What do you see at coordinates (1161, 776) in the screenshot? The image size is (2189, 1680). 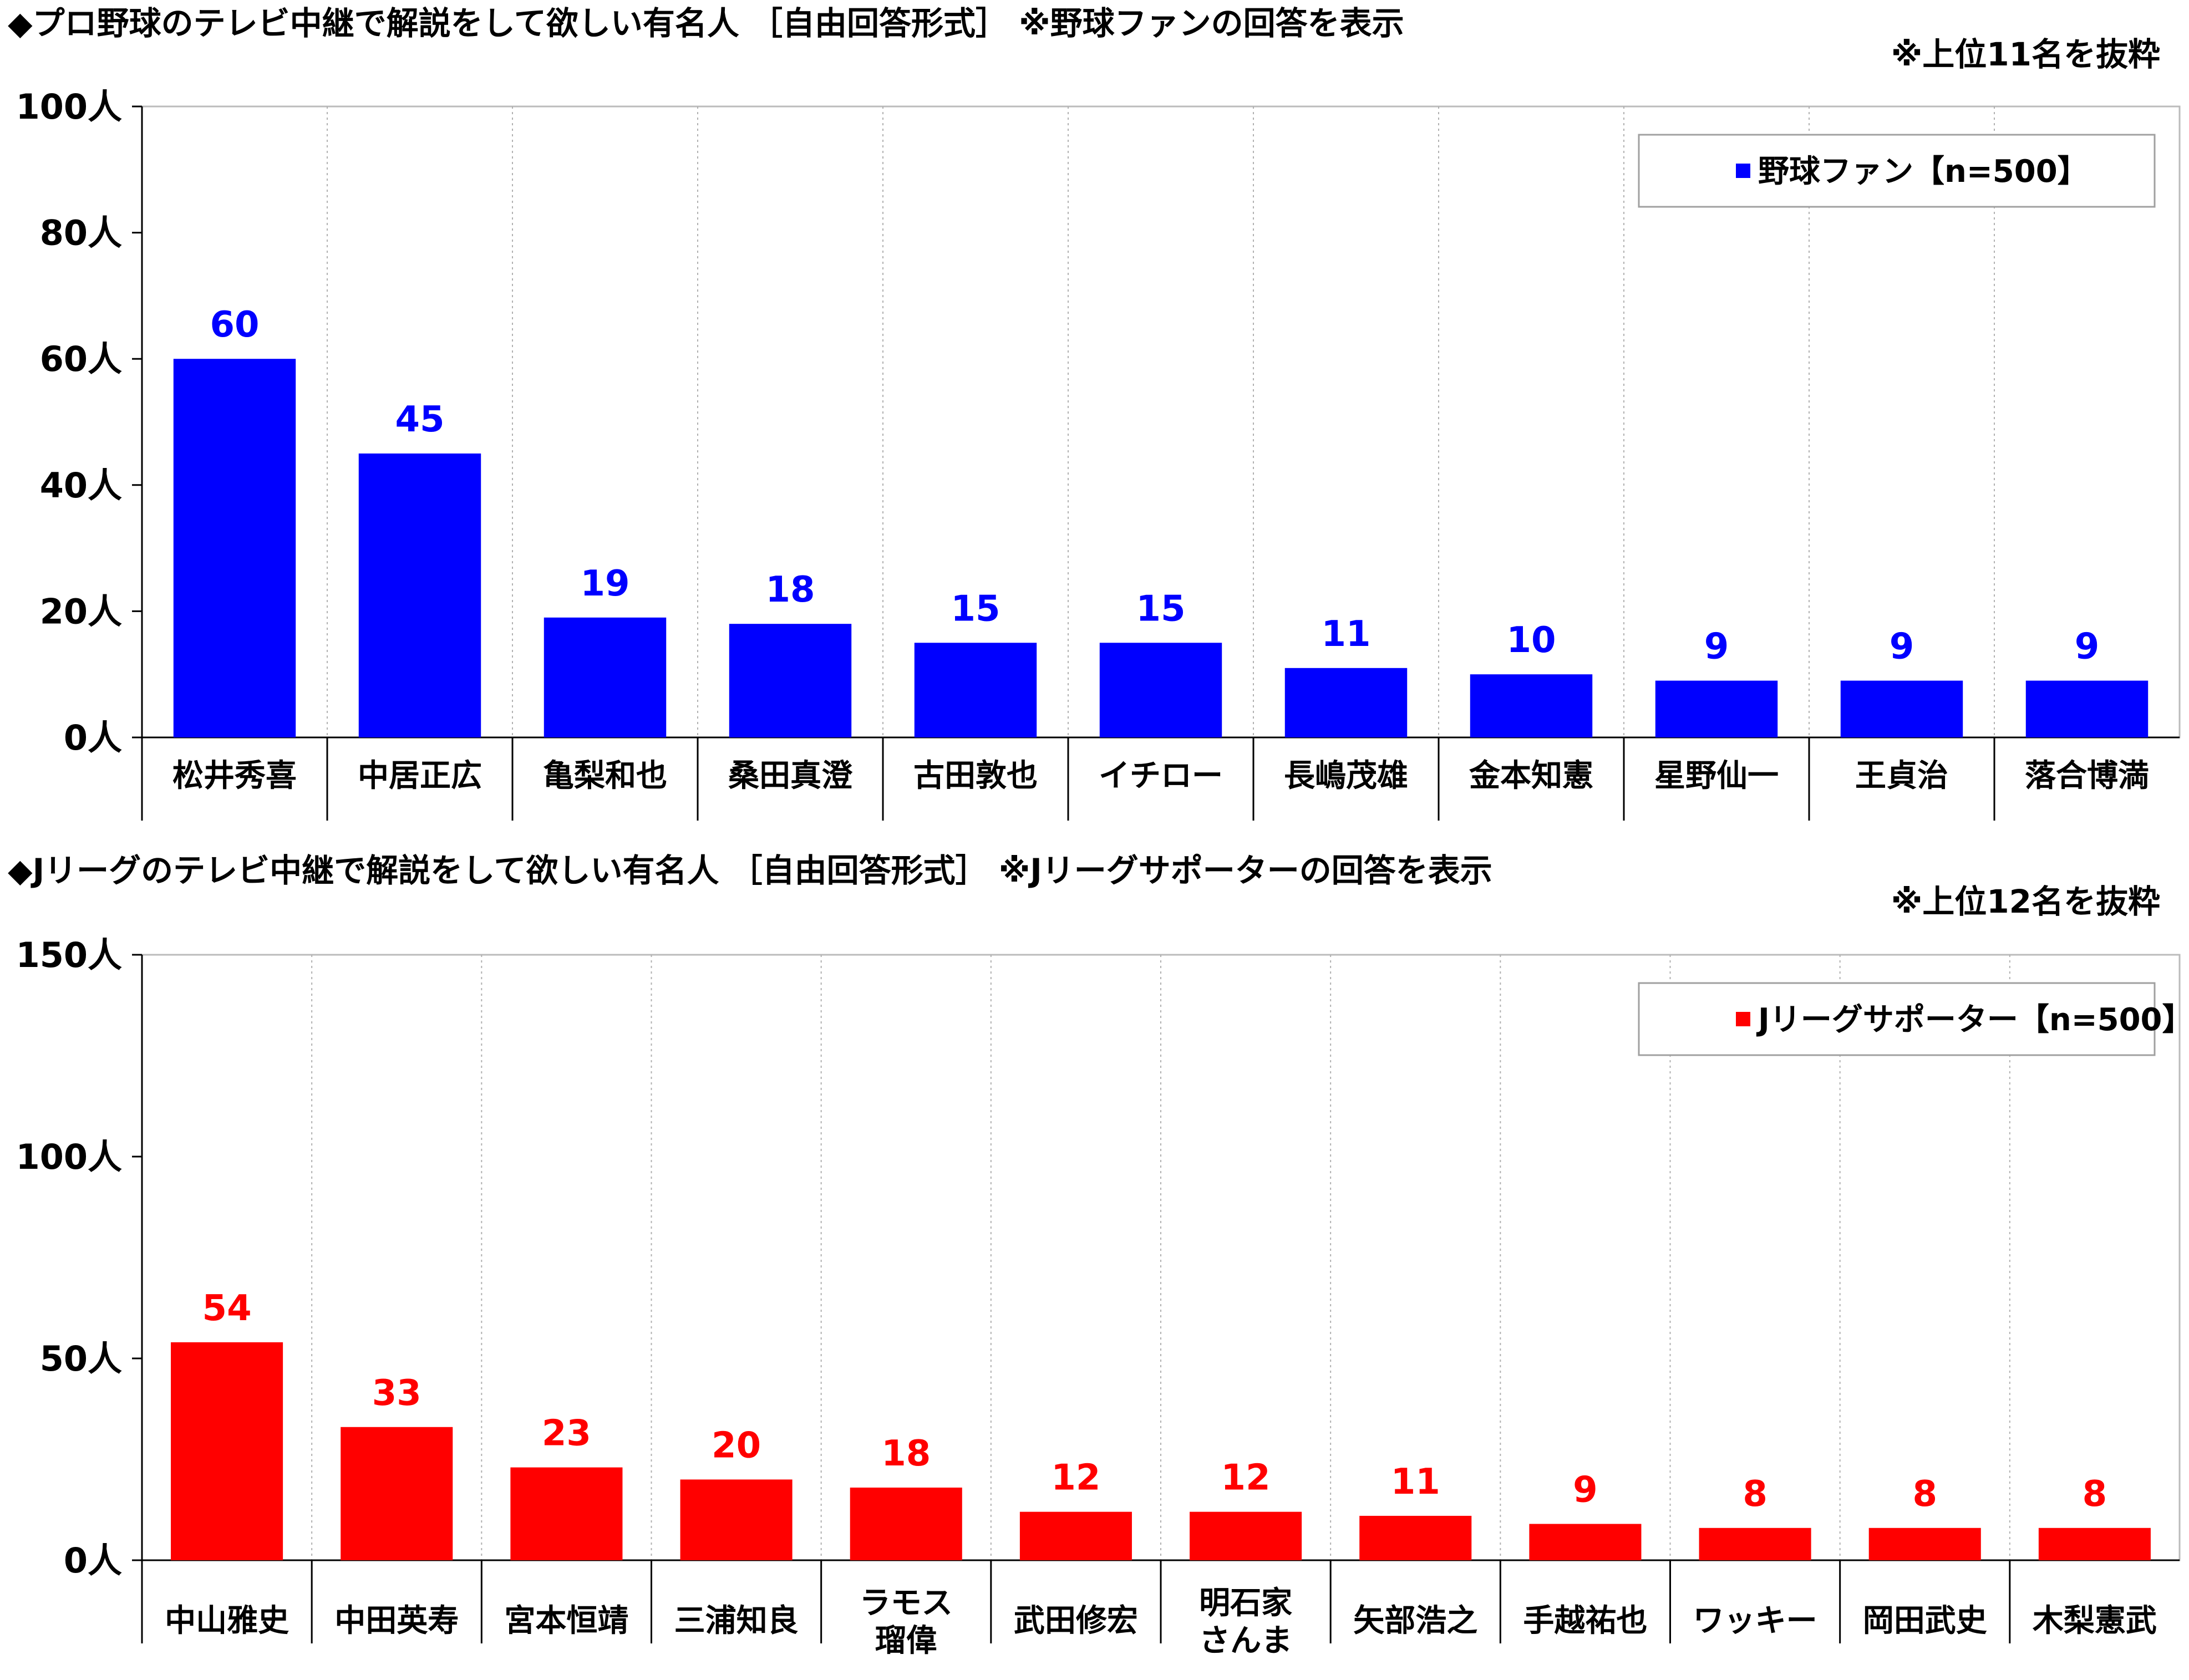 I see `x-category-label: イチロー` at bounding box center [1161, 776].